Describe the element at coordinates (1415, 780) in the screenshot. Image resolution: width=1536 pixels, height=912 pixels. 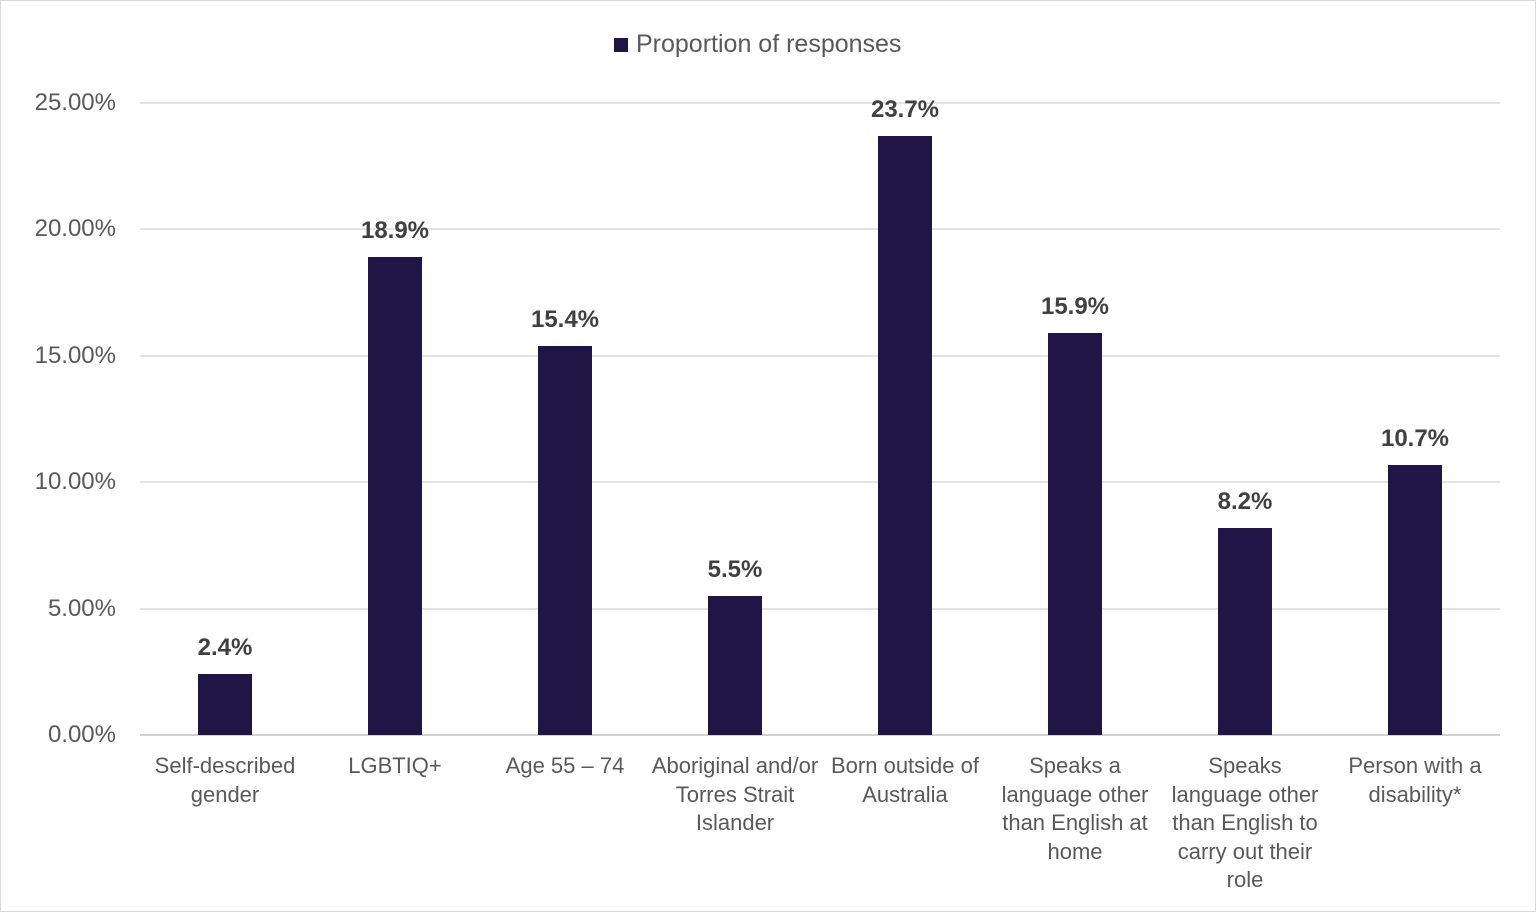
I see `x-category-label: Person with a disability*` at that location.